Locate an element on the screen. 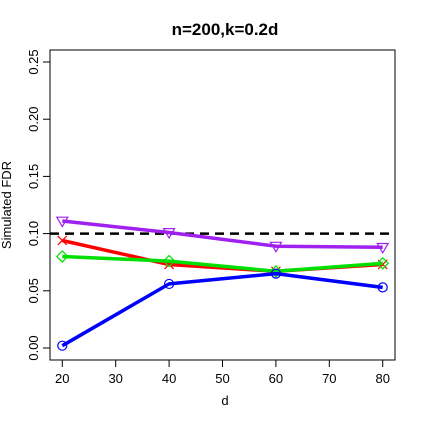 The height and width of the screenshot is (423, 423). x-tick-label: 80 is located at coordinates (382, 378).